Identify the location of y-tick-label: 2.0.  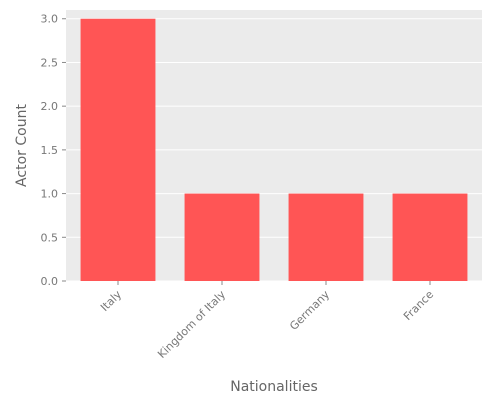
(50, 106).